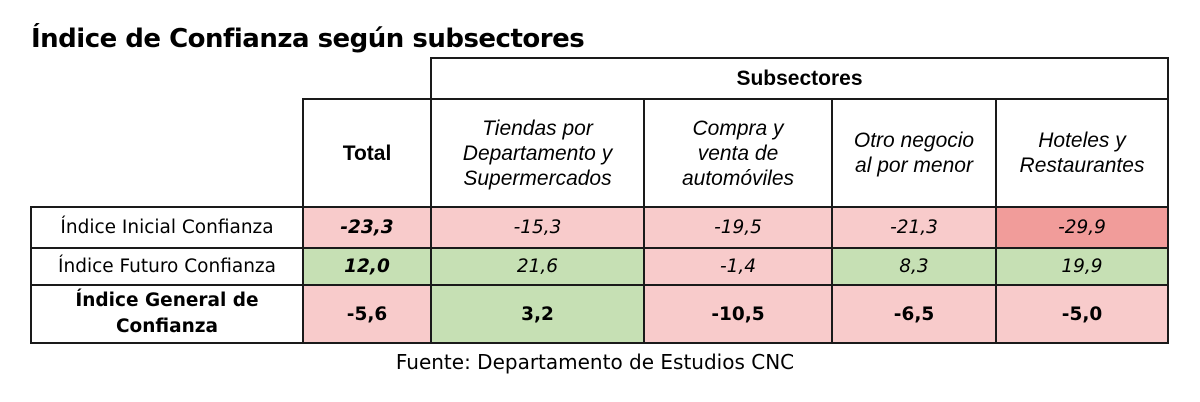 Image resolution: width=1200 pixels, height=402 pixels. What do you see at coordinates (367, 266) in the screenshot?
I see `cell-futuro-total: 12,0` at bounding box center [367, 266].